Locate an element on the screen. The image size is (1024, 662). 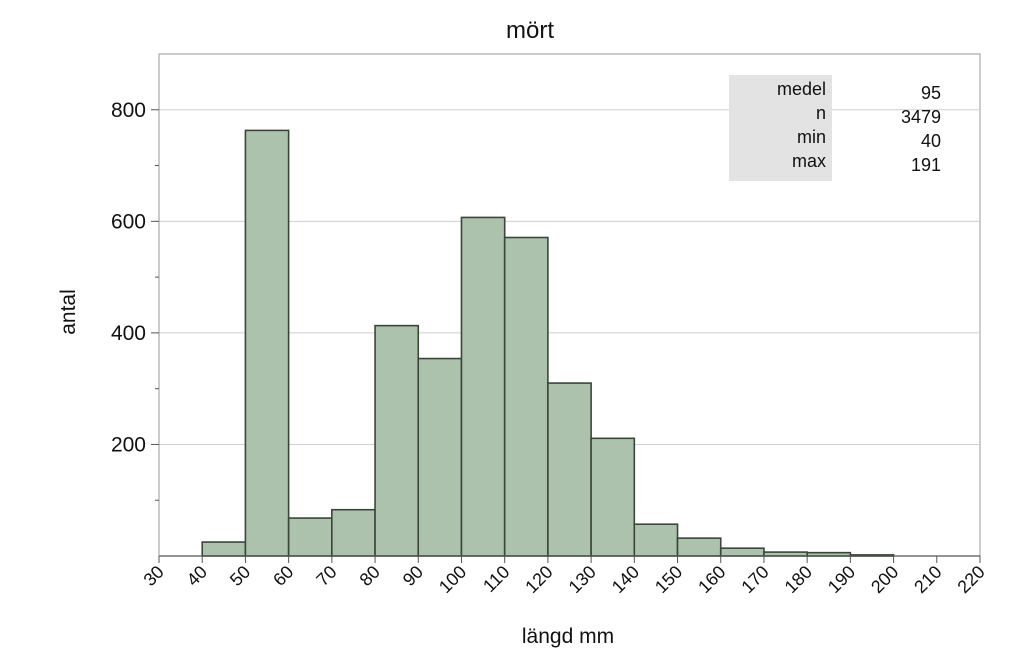
x-tick-label: 50 is located at coordinates (240, 576).